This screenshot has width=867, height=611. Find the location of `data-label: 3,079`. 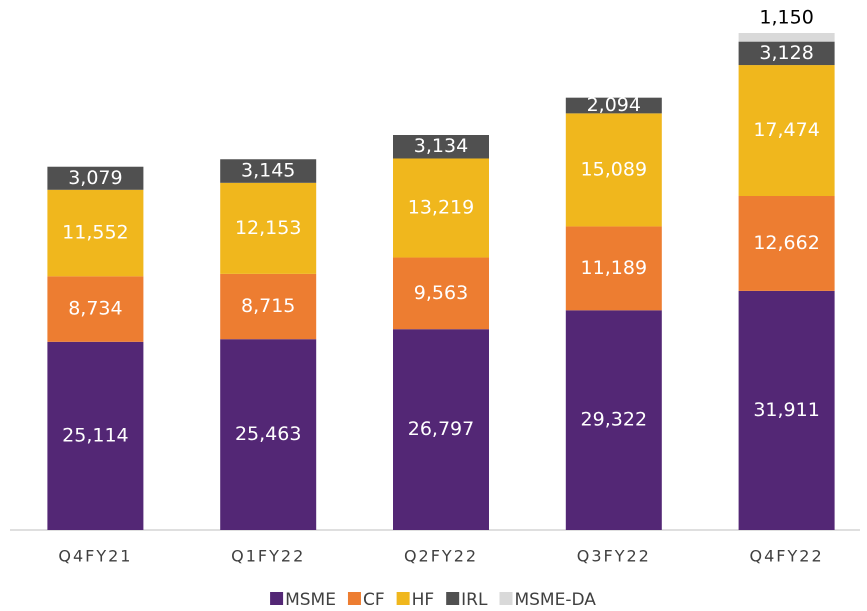

data-label: 3,079 is located at coordinates (95, 178).